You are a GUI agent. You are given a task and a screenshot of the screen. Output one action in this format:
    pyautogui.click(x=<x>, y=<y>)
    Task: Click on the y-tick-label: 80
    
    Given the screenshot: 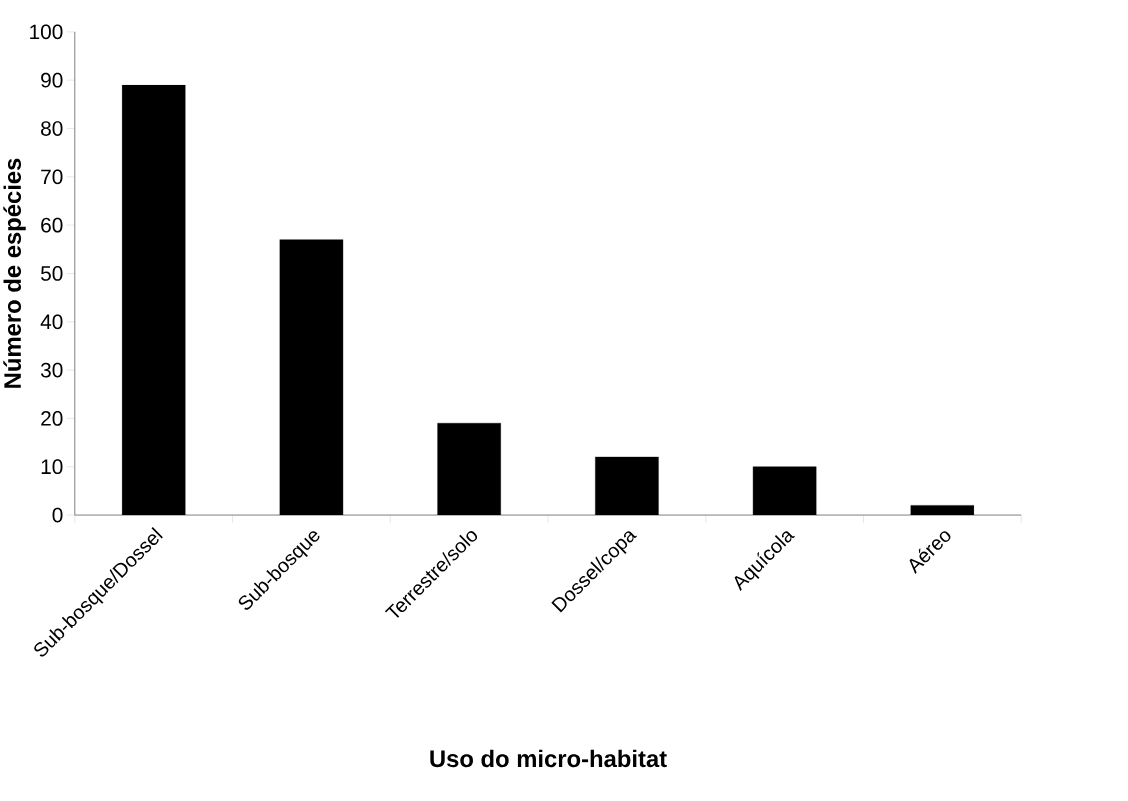 What is the action you would take?
    pyautogui.click(x=52, y=128)
    